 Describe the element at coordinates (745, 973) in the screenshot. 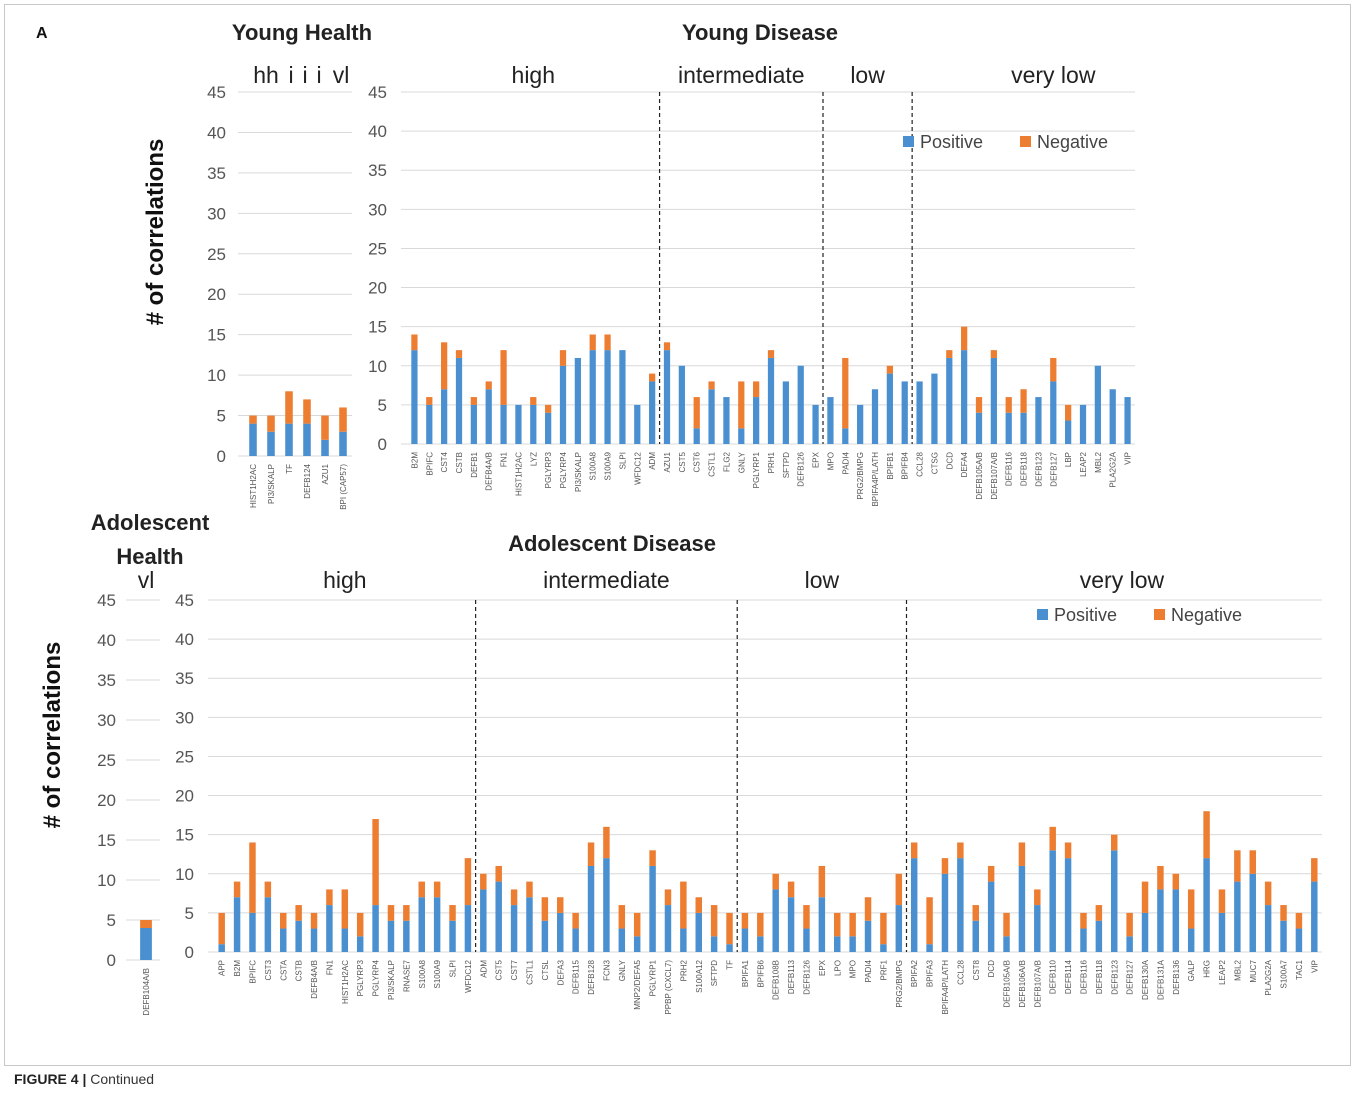

I see `adolescent-disease-xtick-label: BPIFA1` at that location.